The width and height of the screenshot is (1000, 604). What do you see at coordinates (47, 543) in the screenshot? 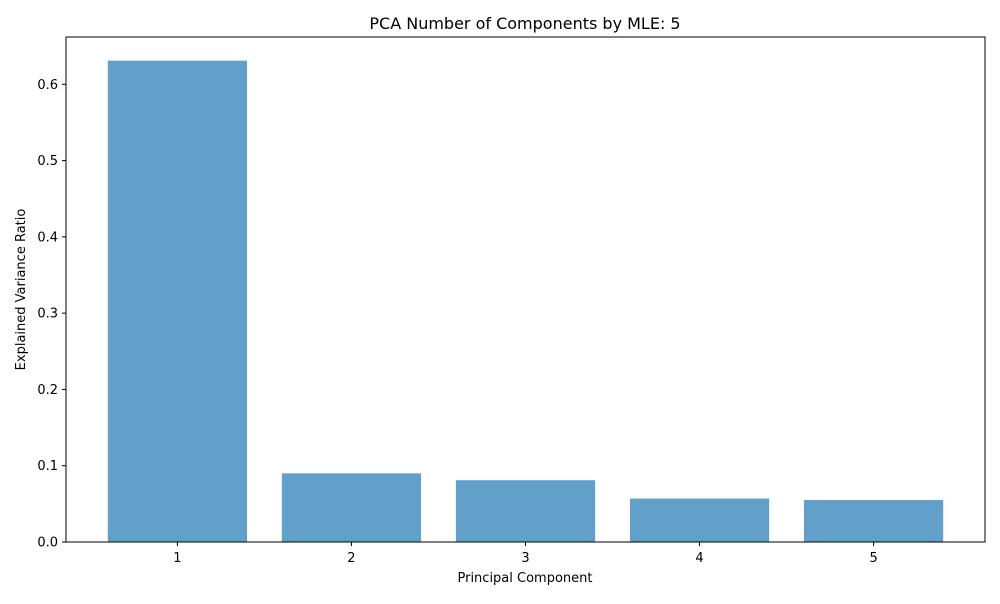
I see `y-tick-label: 0.0` at bounding box center [47, 543].